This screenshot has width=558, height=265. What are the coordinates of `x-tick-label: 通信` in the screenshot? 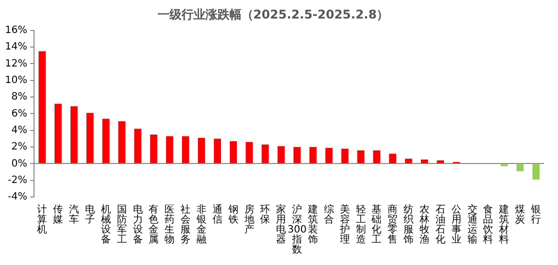 It's located at (217, 215).